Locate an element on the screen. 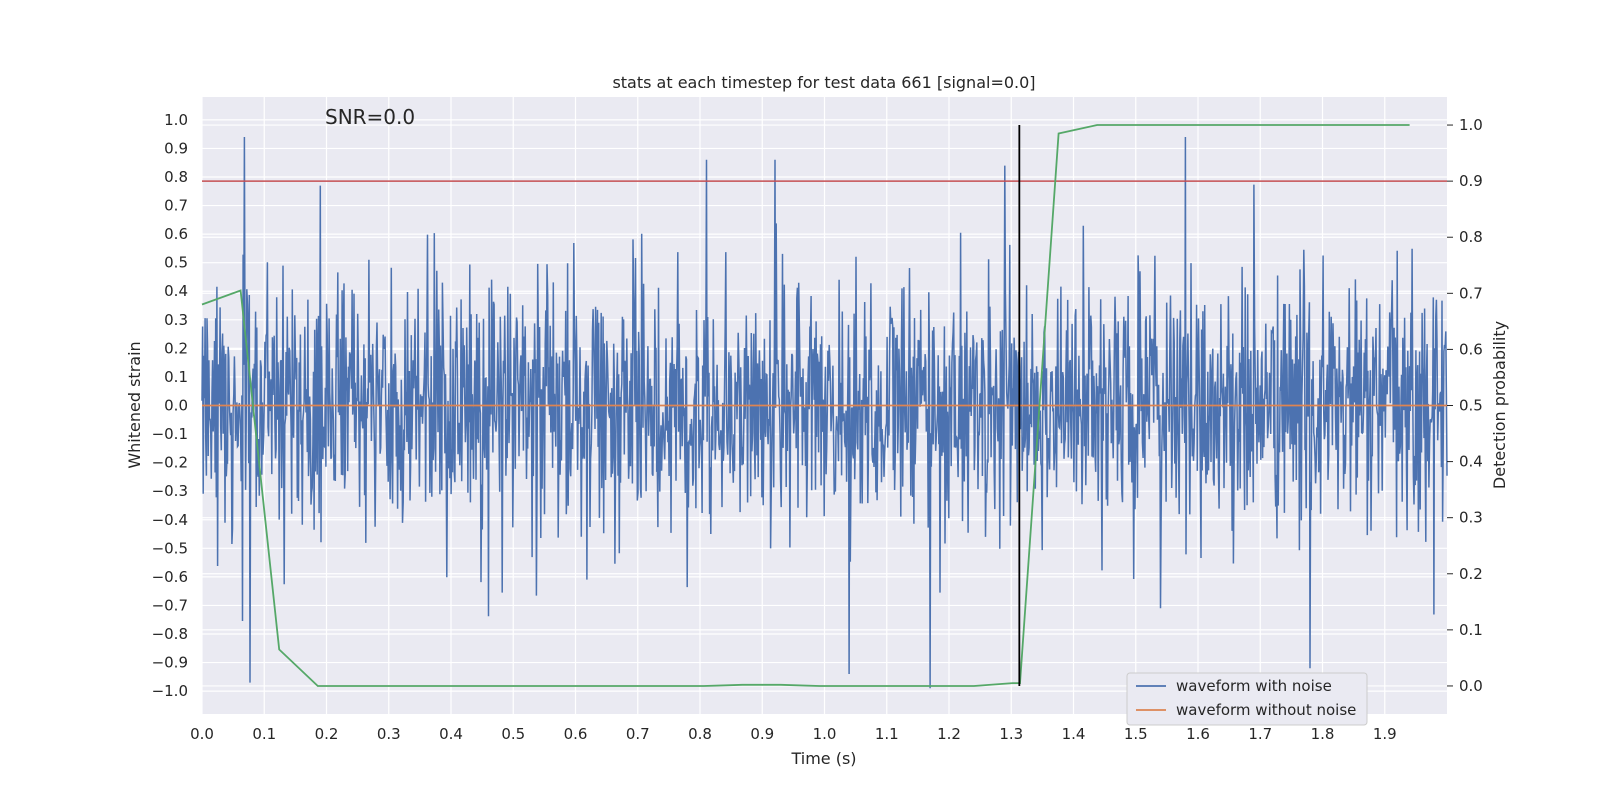  y-tick-label: 0.7 is located at coordinates (176, 206).